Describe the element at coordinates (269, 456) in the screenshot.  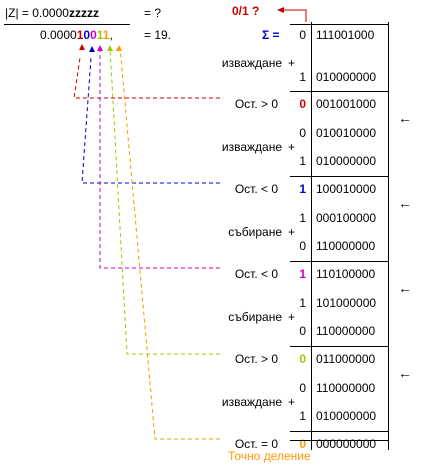
I see `exact-division-label: Точно деление` at that location.